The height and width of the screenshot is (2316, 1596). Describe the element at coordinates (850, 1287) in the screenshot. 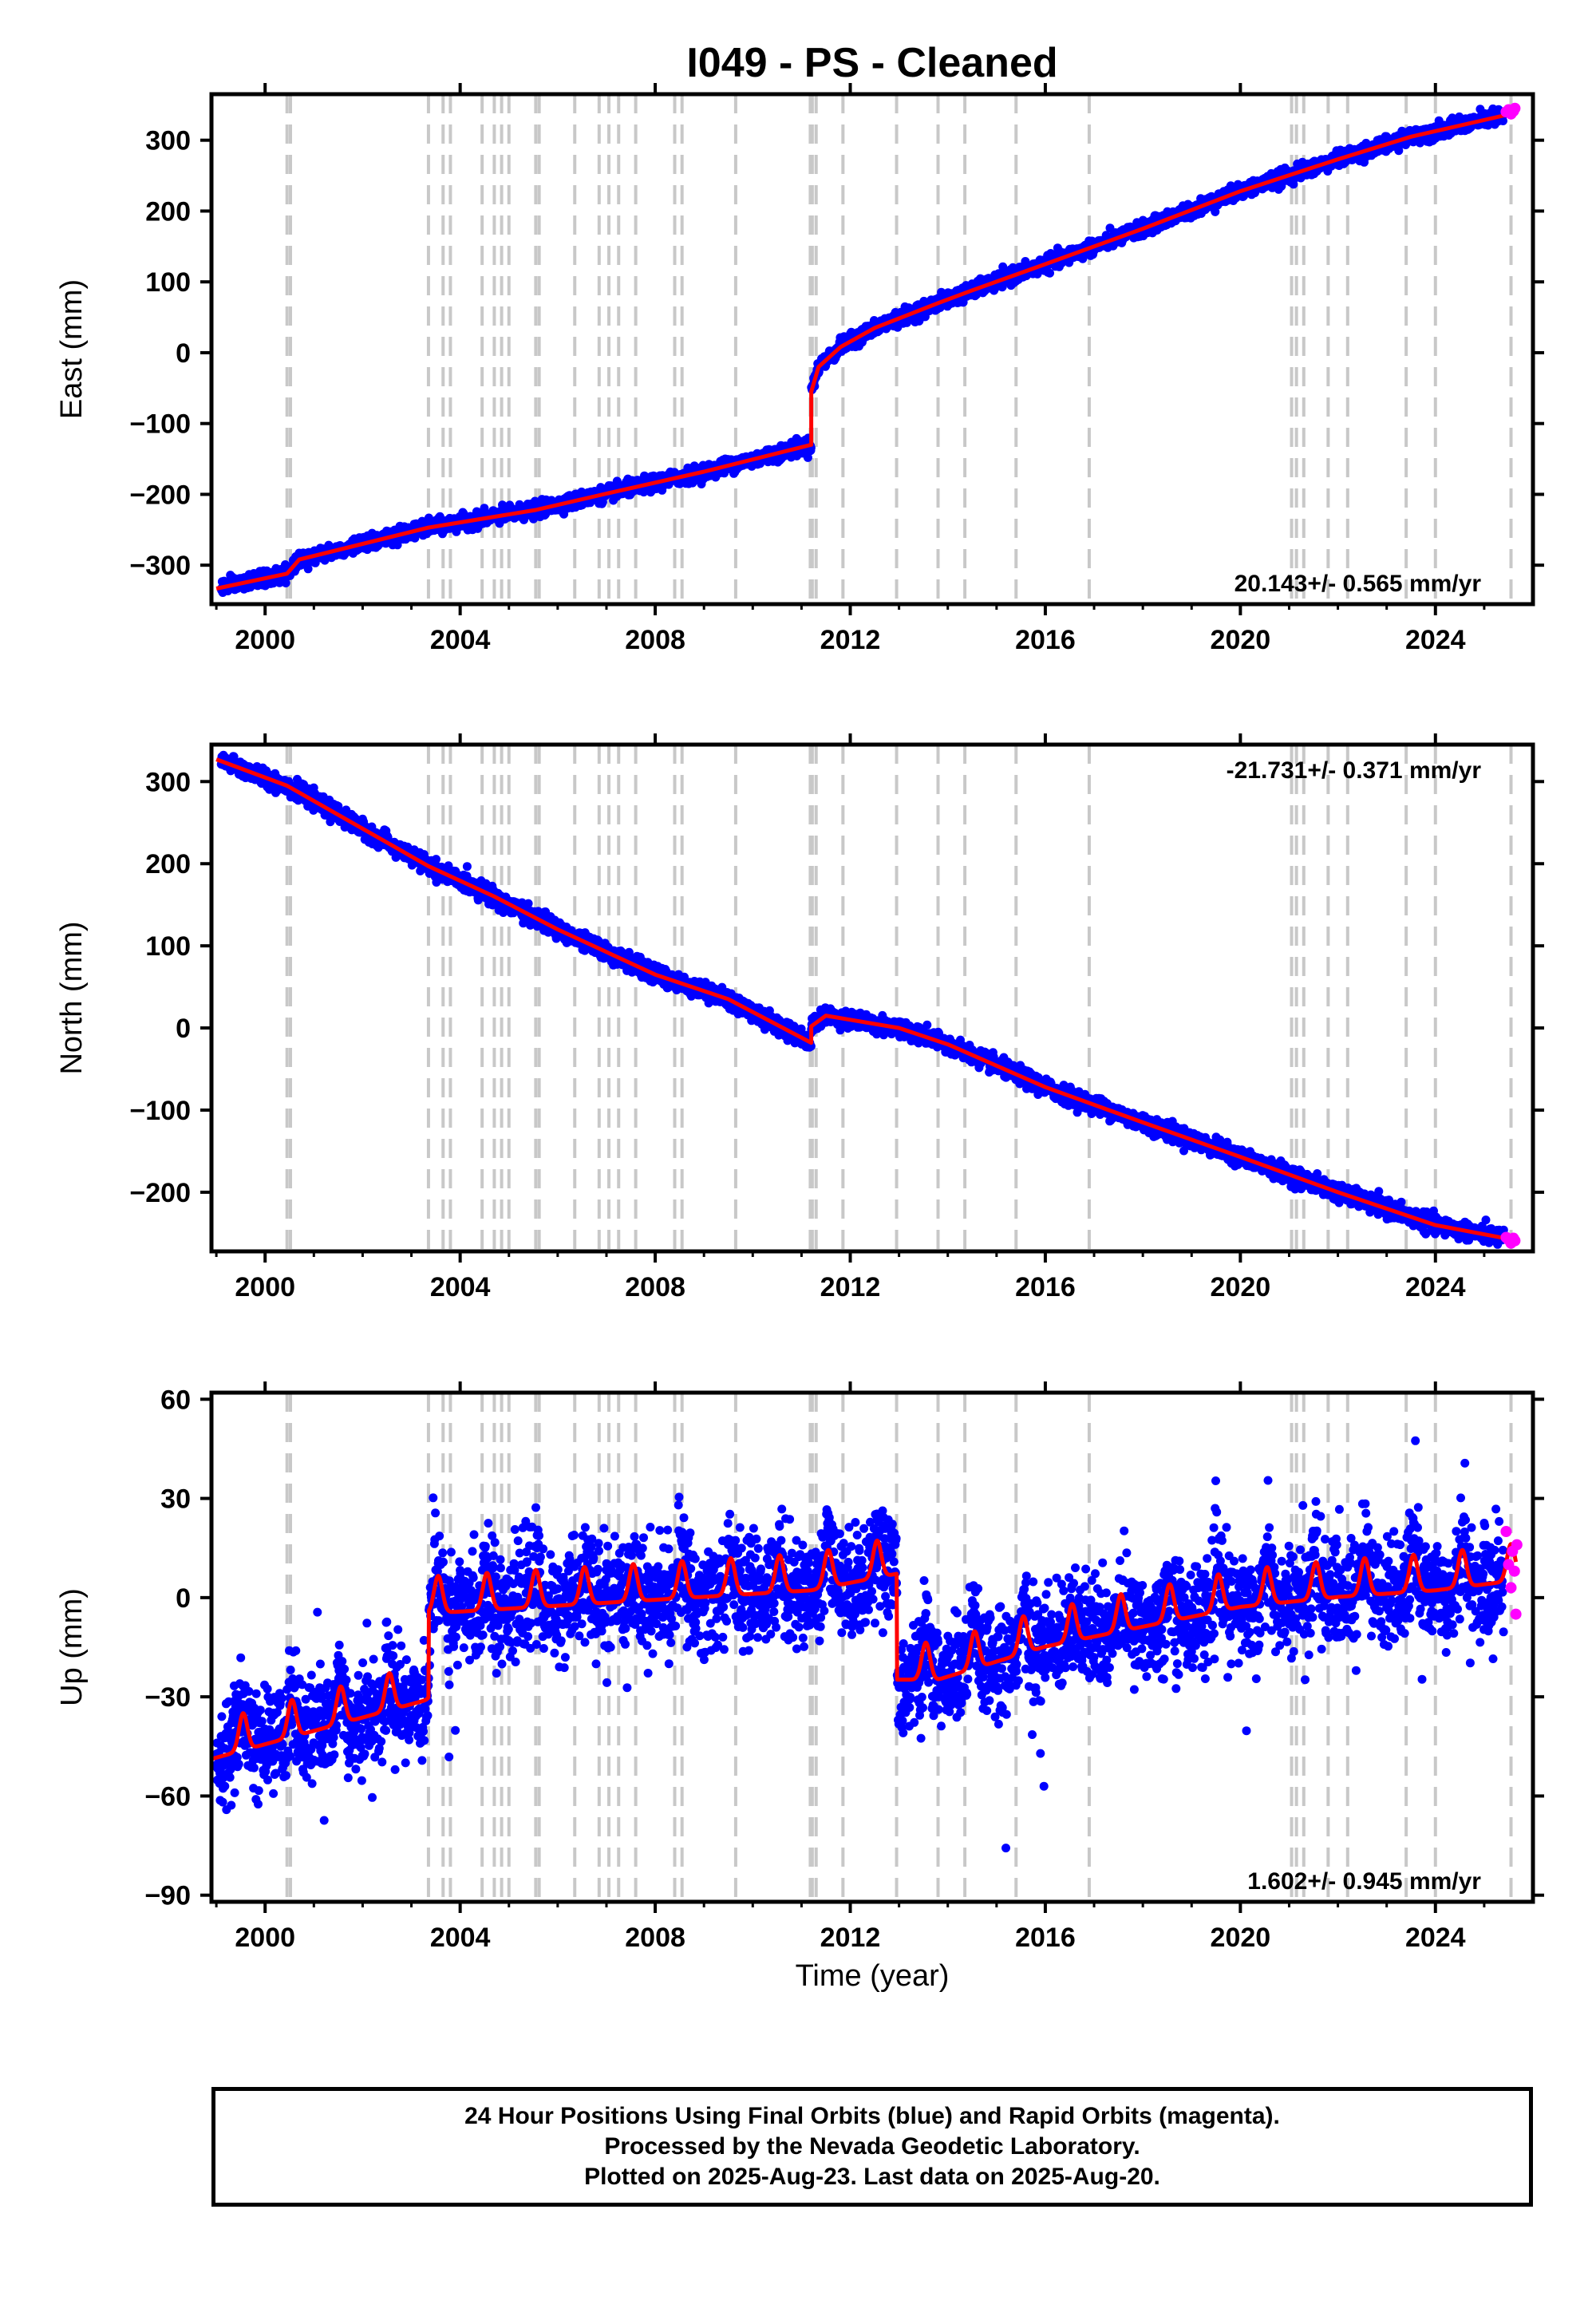

I see `north-x-tick-label: 2012` at that location.